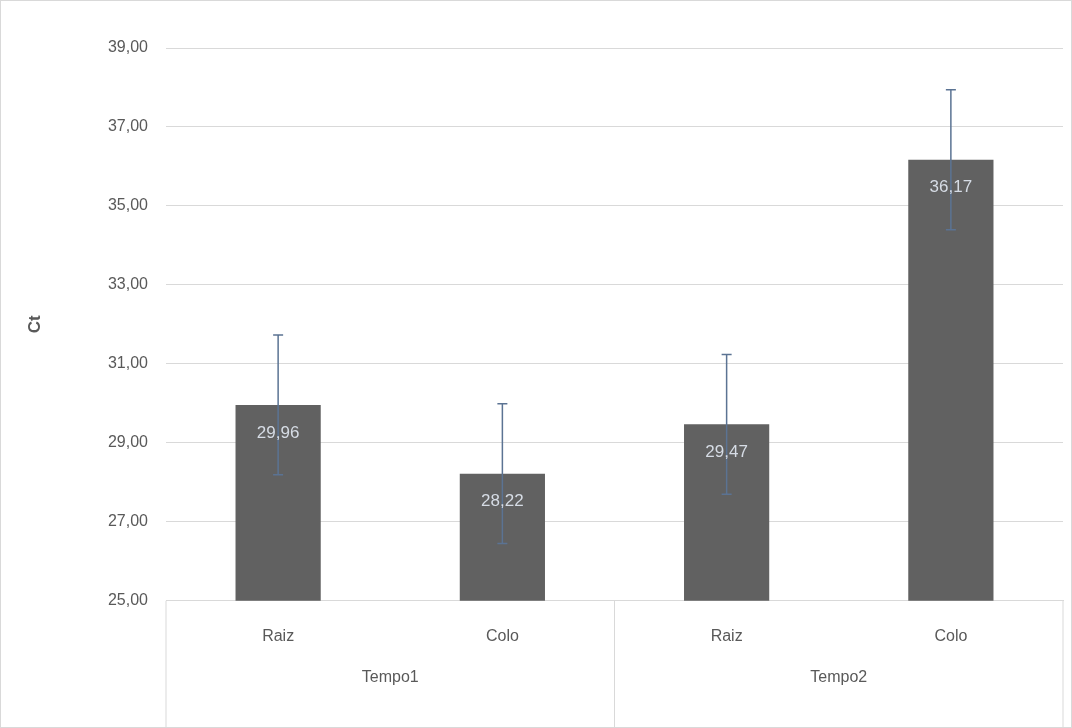 The width and height of the screenshot is (1072, 728). Describe the element at coordinates (128, 47) in the screenshot. I see `y-tick-label: 39,00` at that location.